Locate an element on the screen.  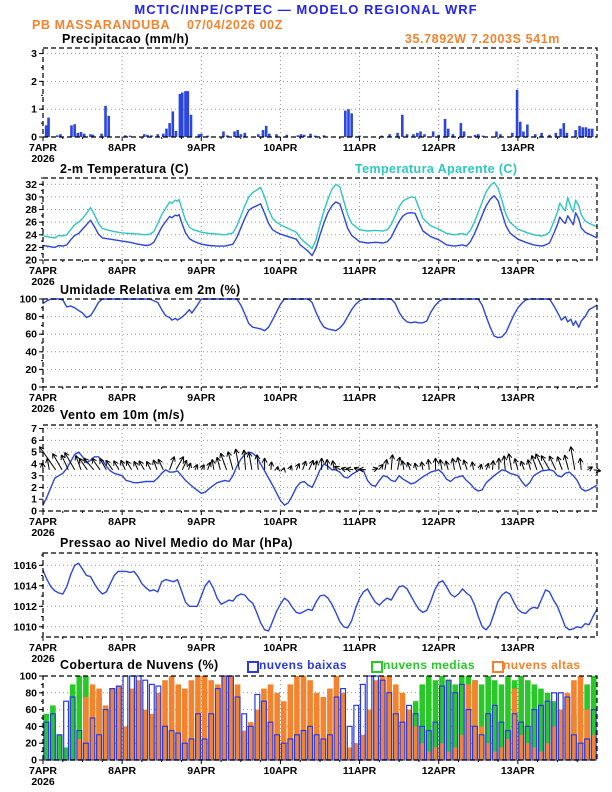
svg-text: 1010 is located at coordinates (26, 627).